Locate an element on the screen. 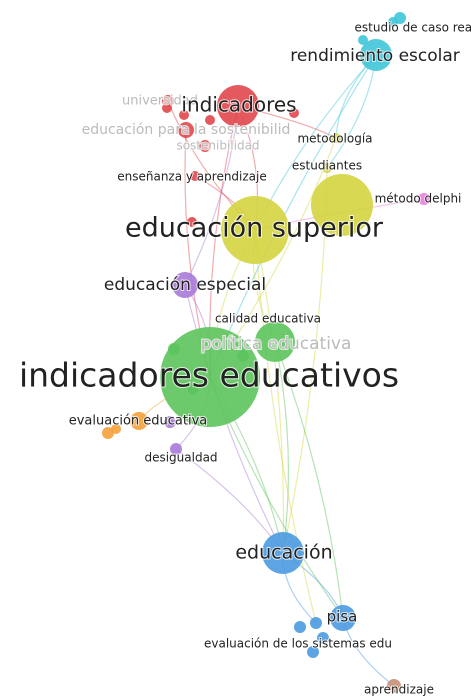  node-label: educación para la sostenibilid is located at coordinates (186, 130).